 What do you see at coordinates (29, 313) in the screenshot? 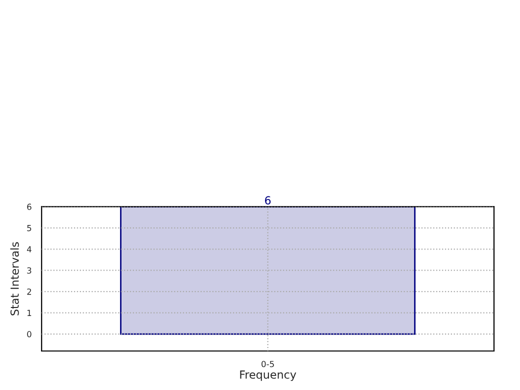
I see `y-tick-label: 1` at bounding box center [29, 313].